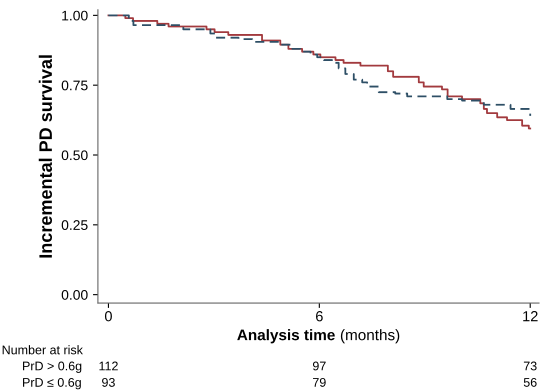  What do you see at coordinates (75, 85) in the screenshot?
I see `y-tick-label: 0.75` at bounding box center [75, 85].